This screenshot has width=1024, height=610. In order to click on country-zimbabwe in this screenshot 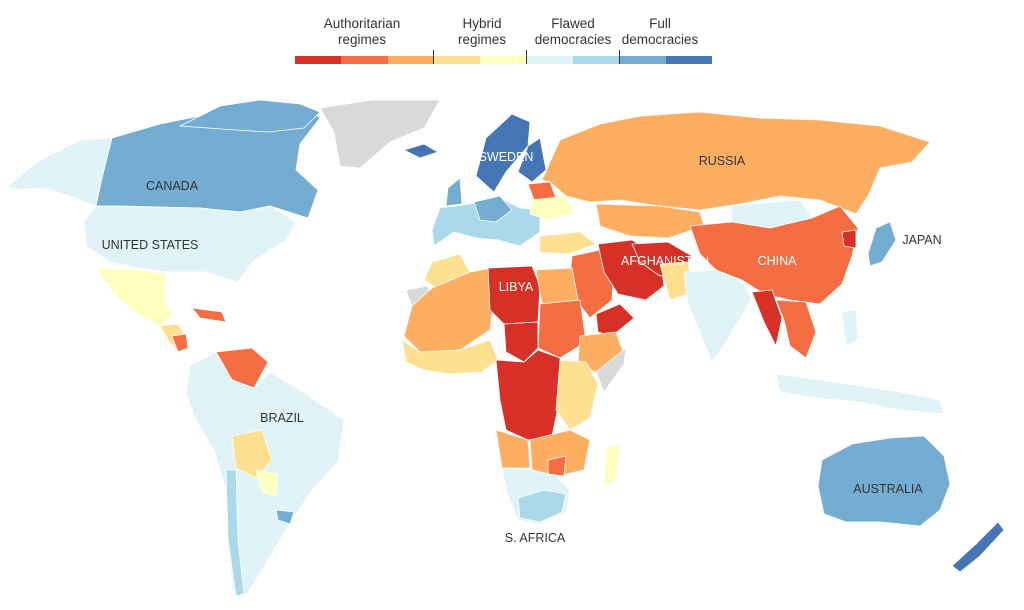, I will do `click(557, 466)`.